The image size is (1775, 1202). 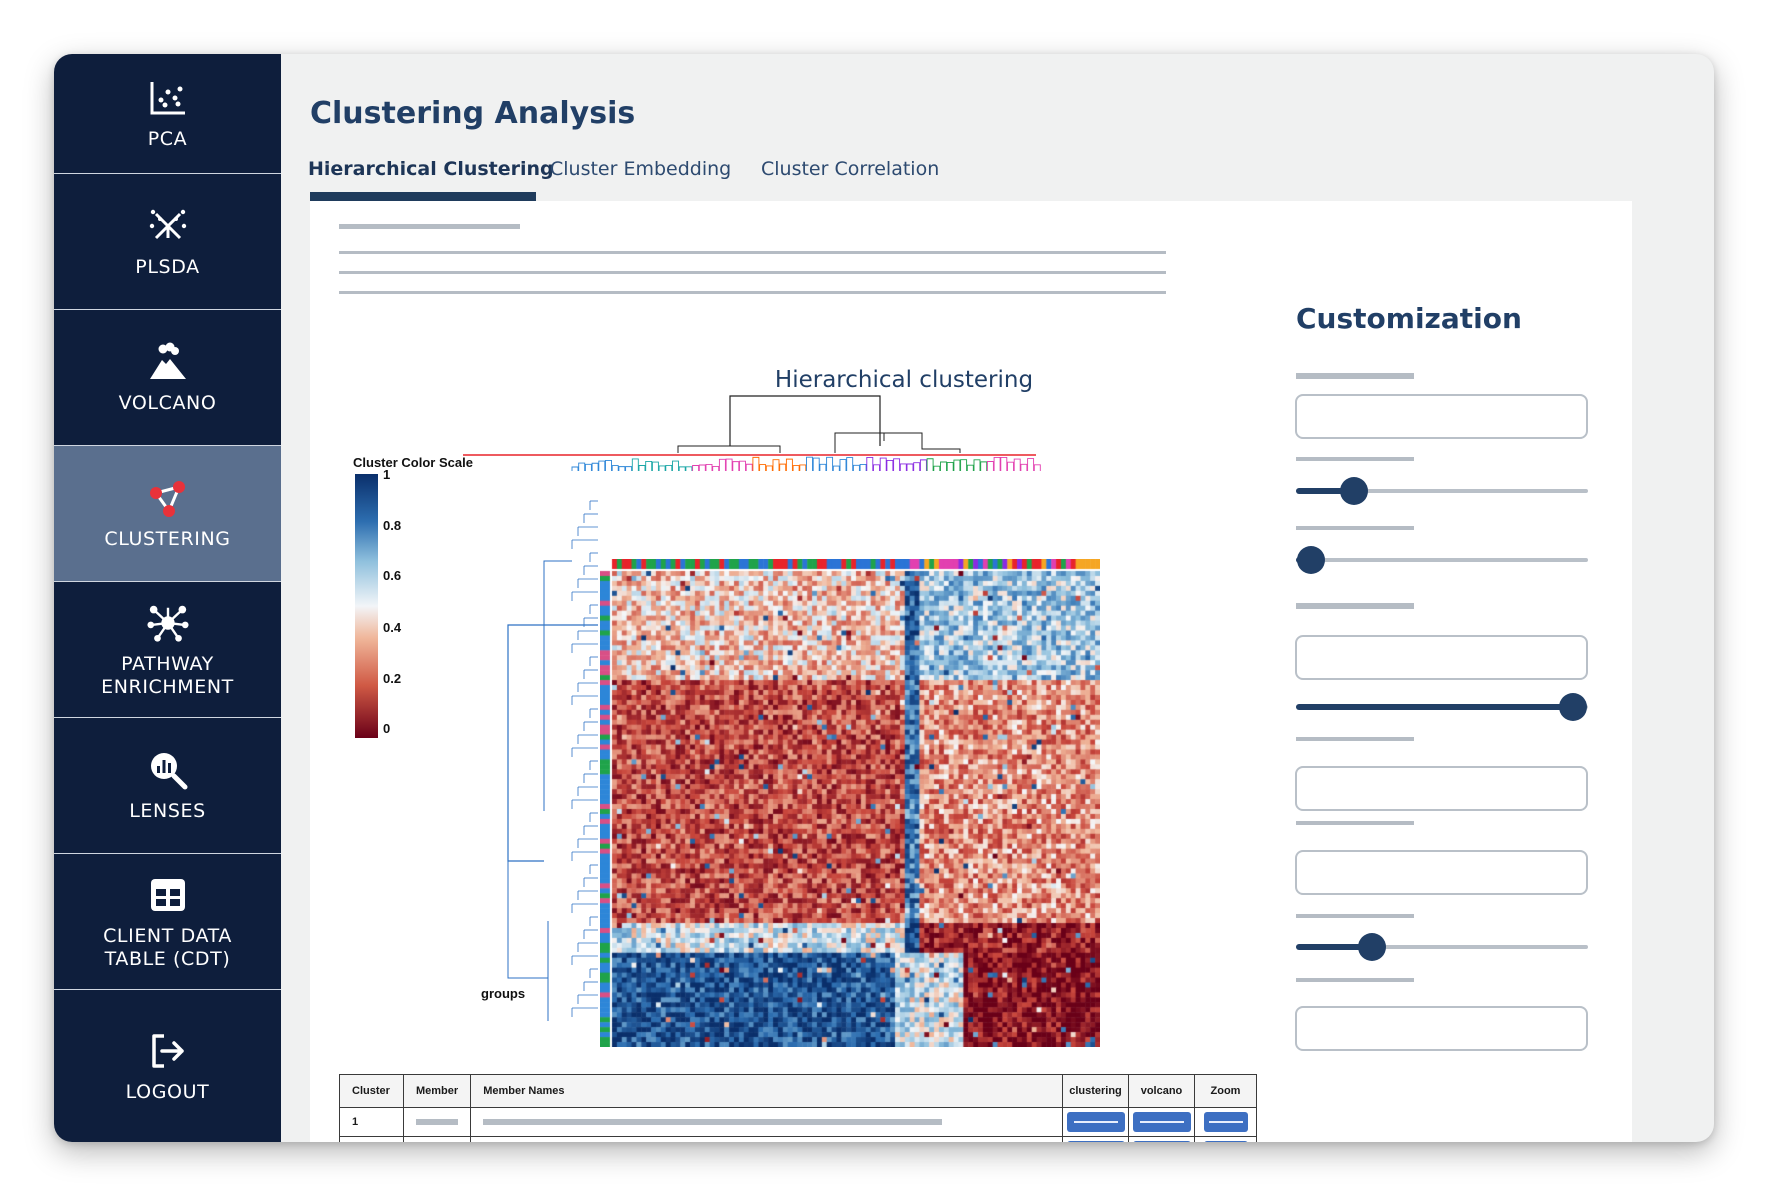 What do you see at coordinates (850, 803) in the screenshot?
I see `heatmap` at bounding box center [850, 803].